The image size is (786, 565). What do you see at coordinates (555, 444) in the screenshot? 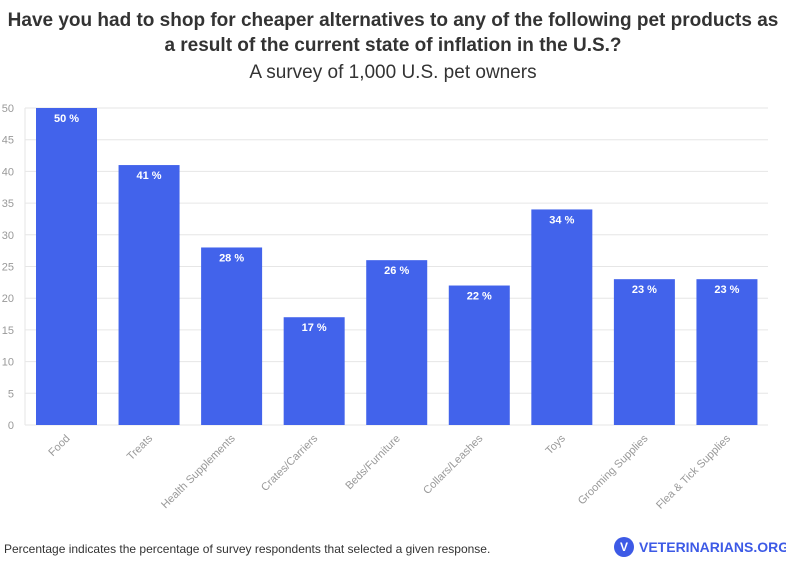
I see `x-tick-label: Toys` at bounding box center [555, 444].